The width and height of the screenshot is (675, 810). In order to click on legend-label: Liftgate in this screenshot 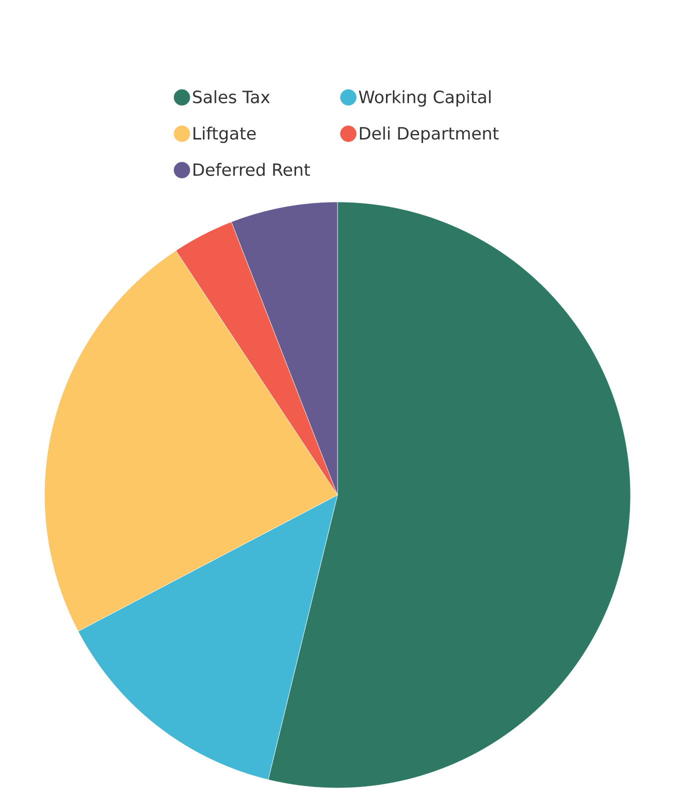, I will do `click(225, 134)`.